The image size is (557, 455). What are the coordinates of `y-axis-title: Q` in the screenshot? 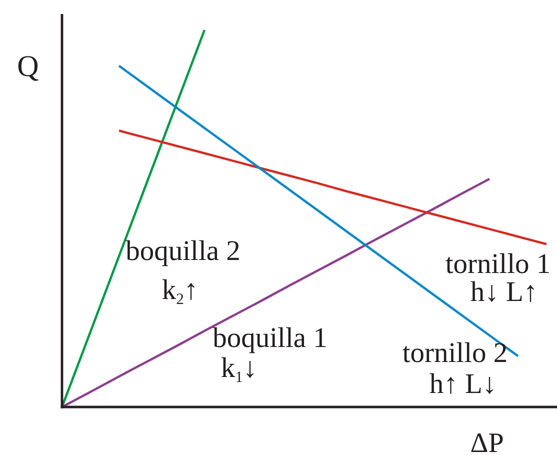 It's located at (28, 66).